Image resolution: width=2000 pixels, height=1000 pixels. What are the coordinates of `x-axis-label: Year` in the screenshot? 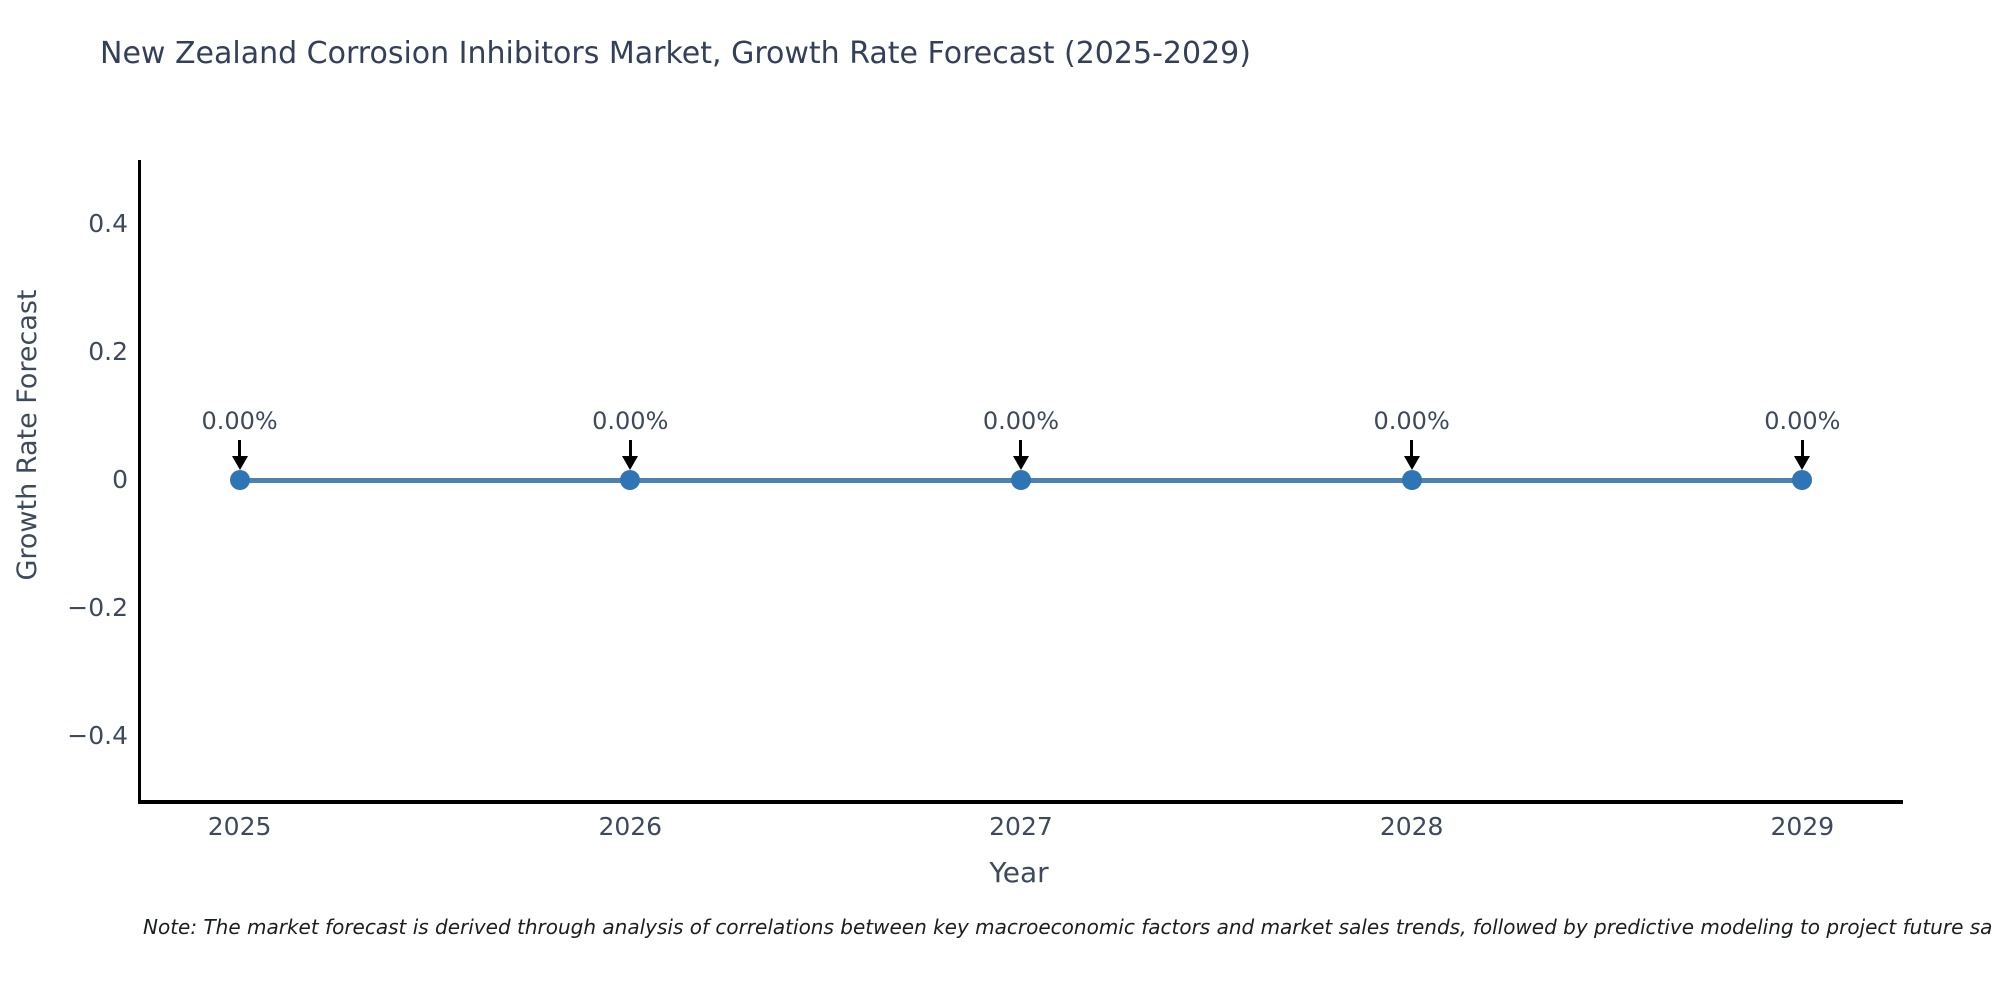 It's located at (1019, 872).